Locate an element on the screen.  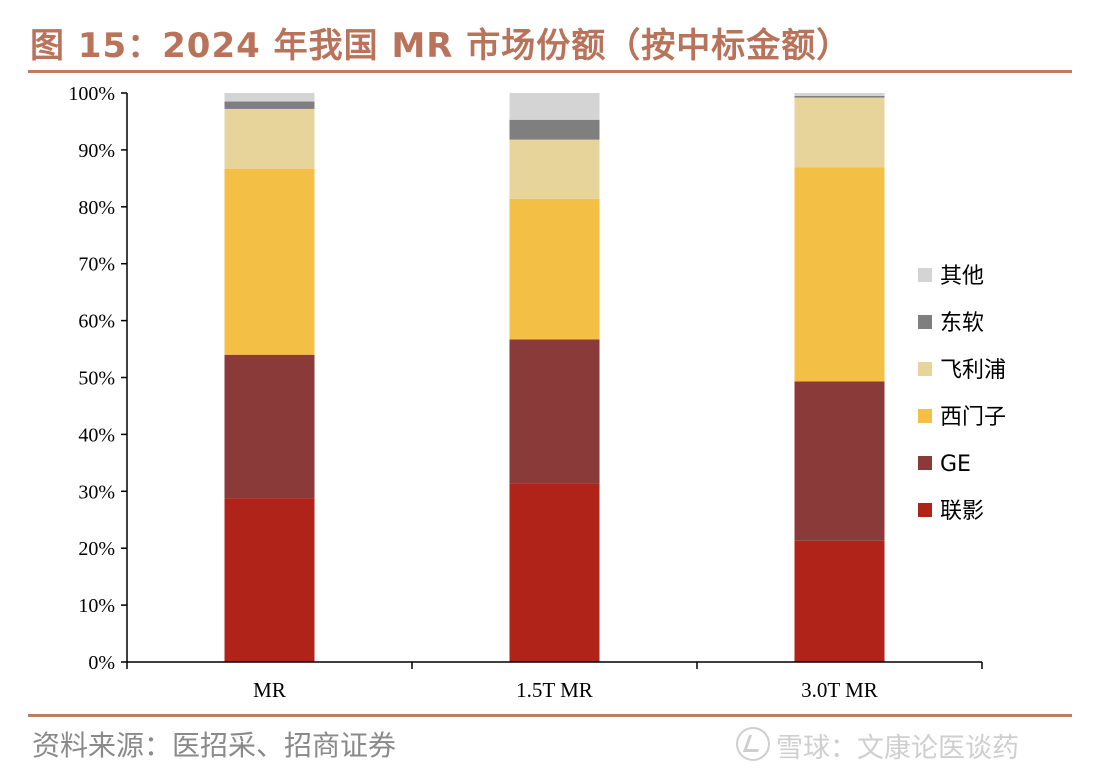
y-tick-label: 0% is located at coordinates (101, 663).